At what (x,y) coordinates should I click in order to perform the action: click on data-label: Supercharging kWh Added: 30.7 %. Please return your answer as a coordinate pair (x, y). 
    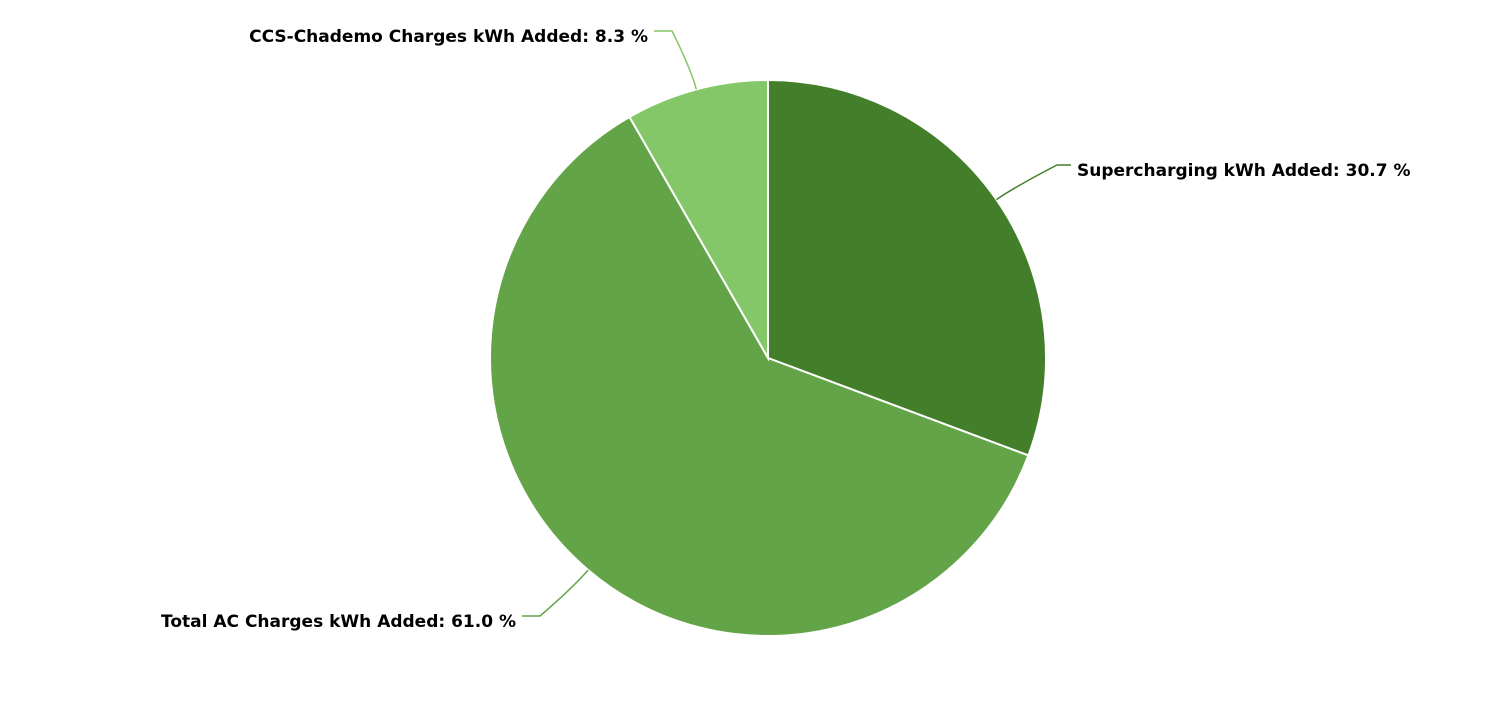
    Looking at the image, I should click on (1244, 171).